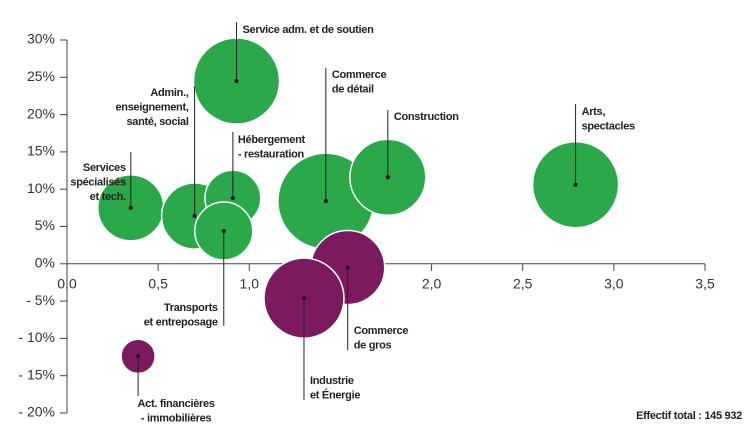  I want to click on bubble-label: et entreposage, so click(181, 322).